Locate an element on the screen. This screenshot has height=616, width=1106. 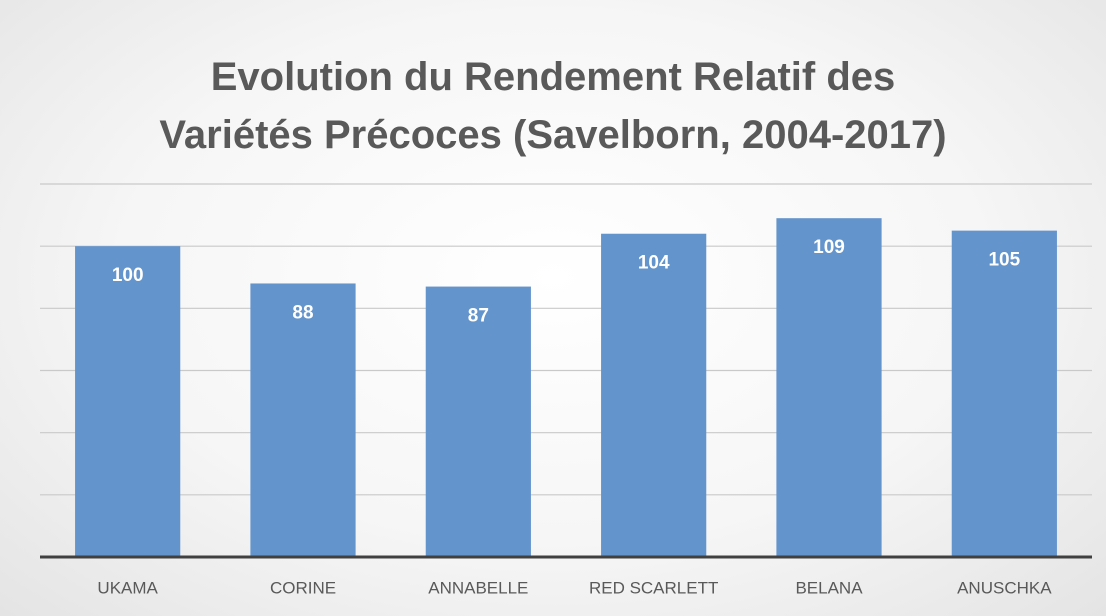
data-label: 104 is located at coordinates (654, 263).